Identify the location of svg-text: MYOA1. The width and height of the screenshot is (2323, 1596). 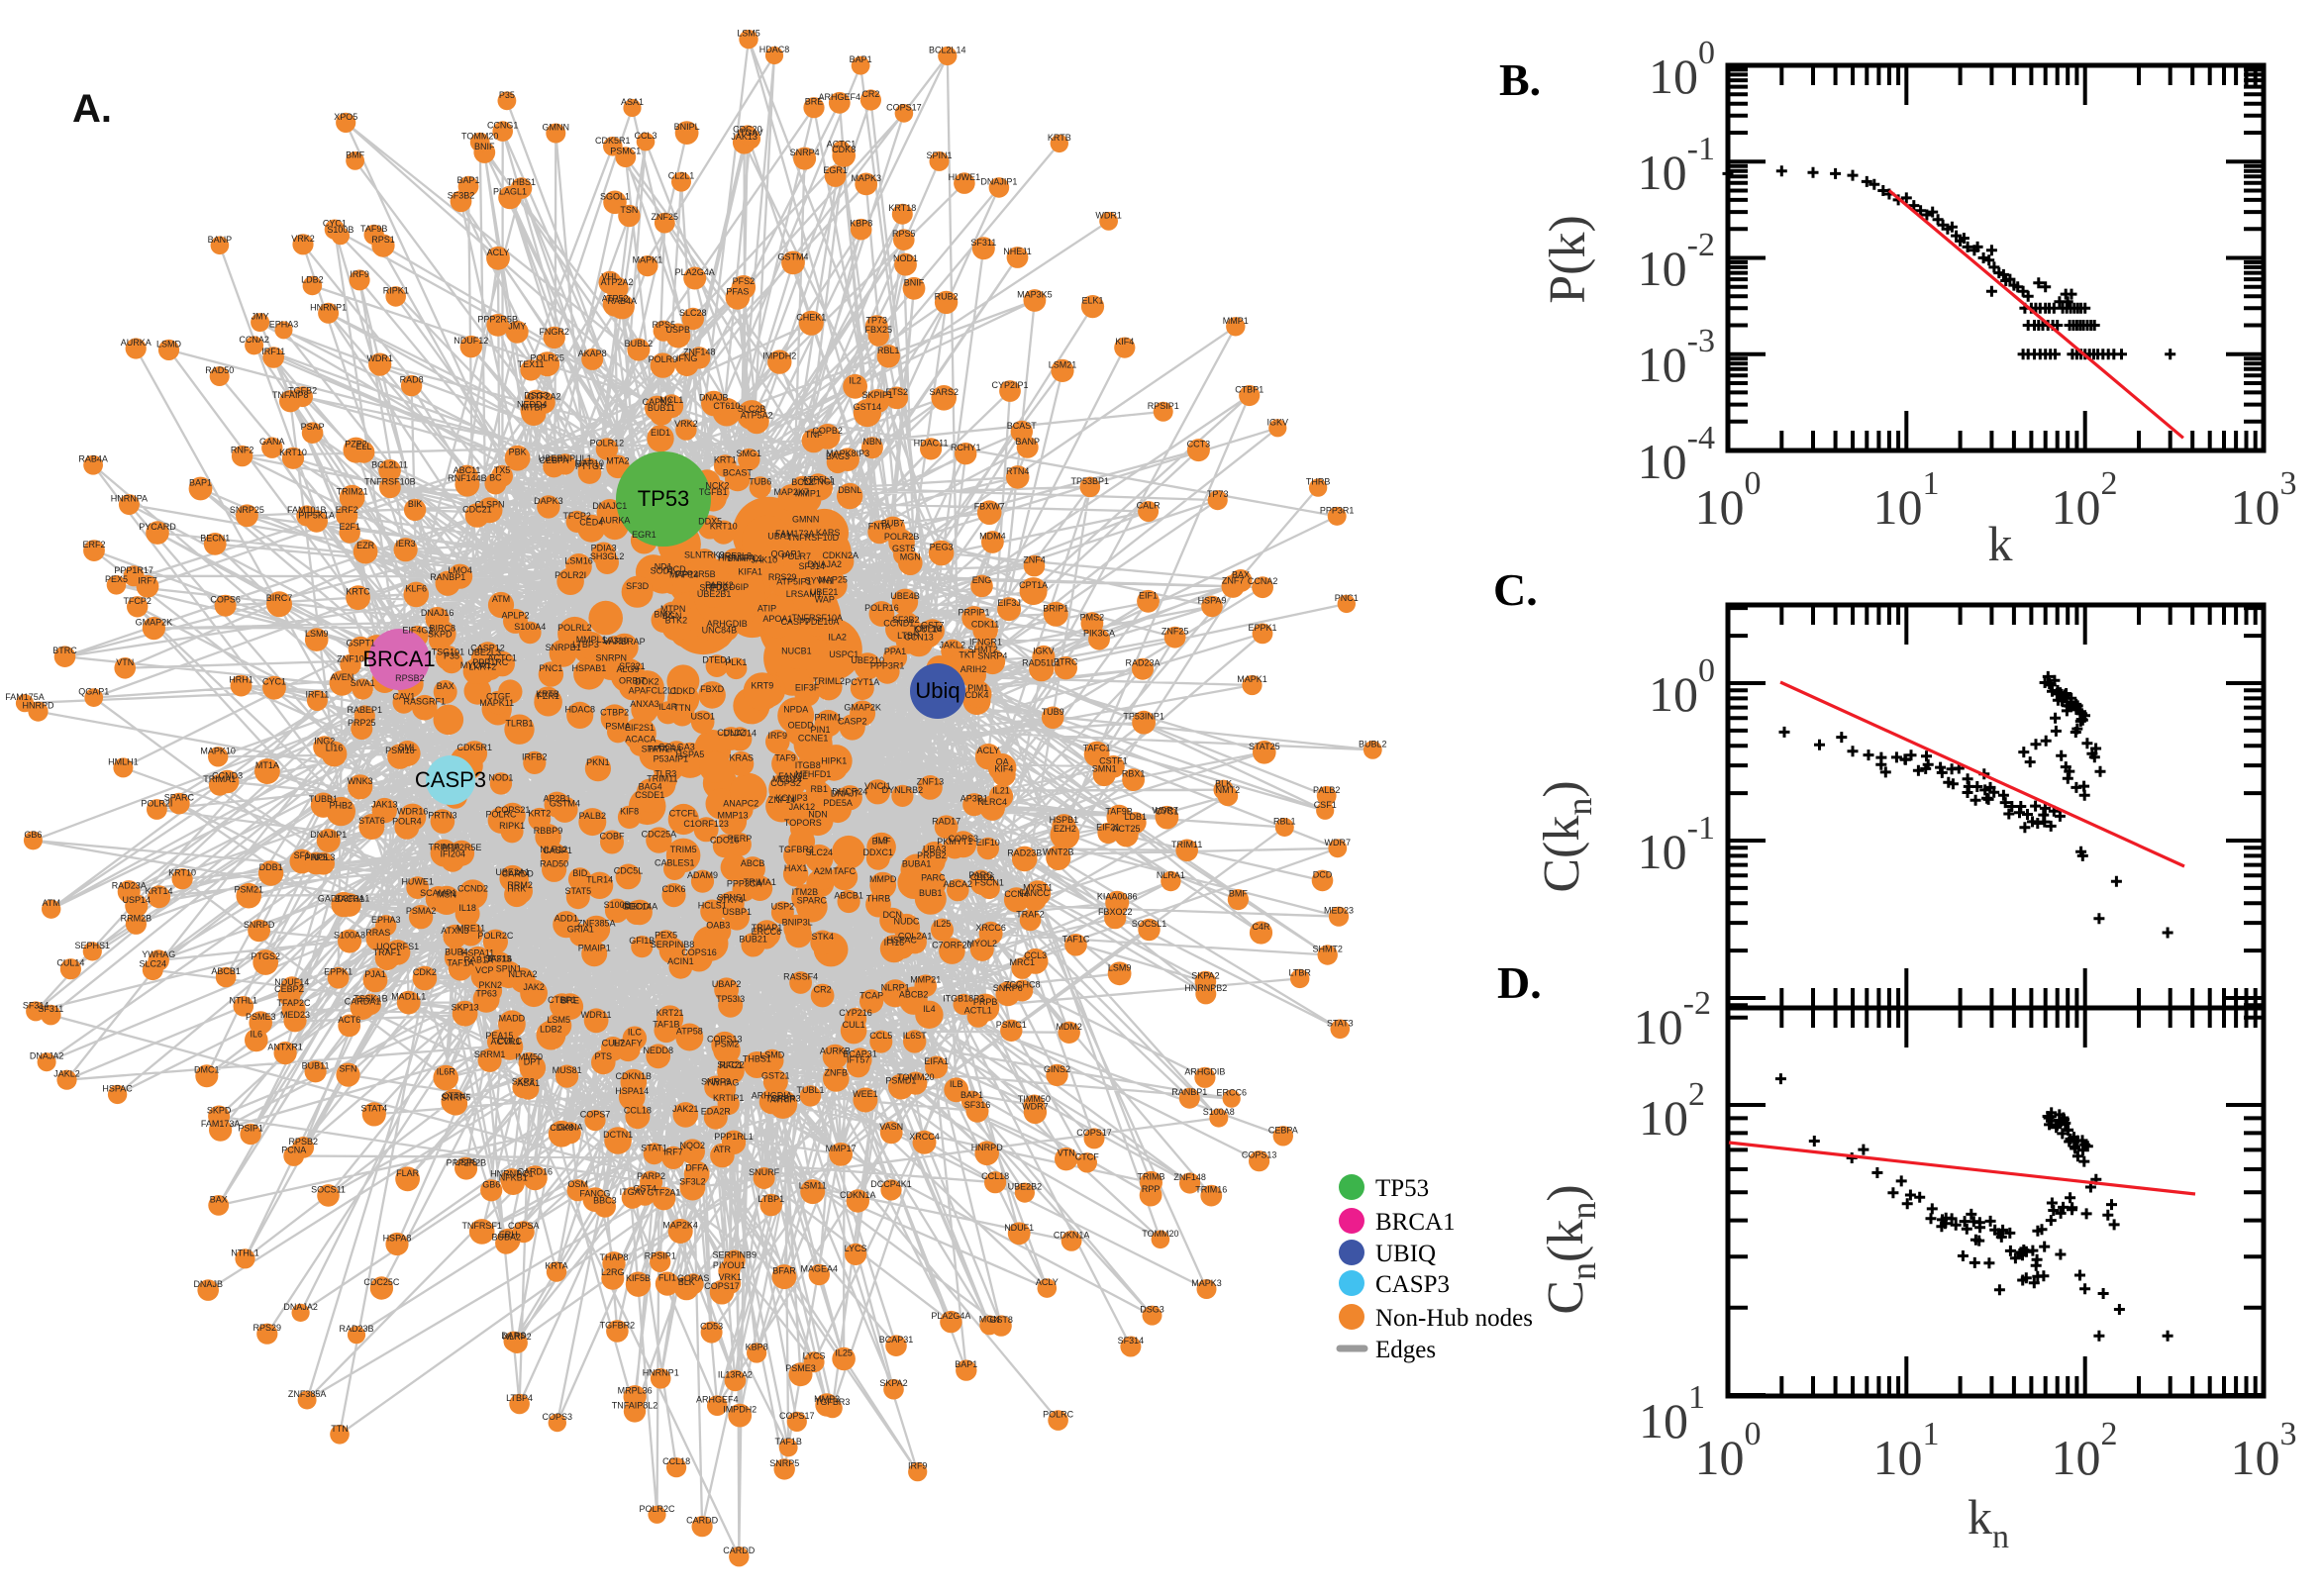
(476, 665).